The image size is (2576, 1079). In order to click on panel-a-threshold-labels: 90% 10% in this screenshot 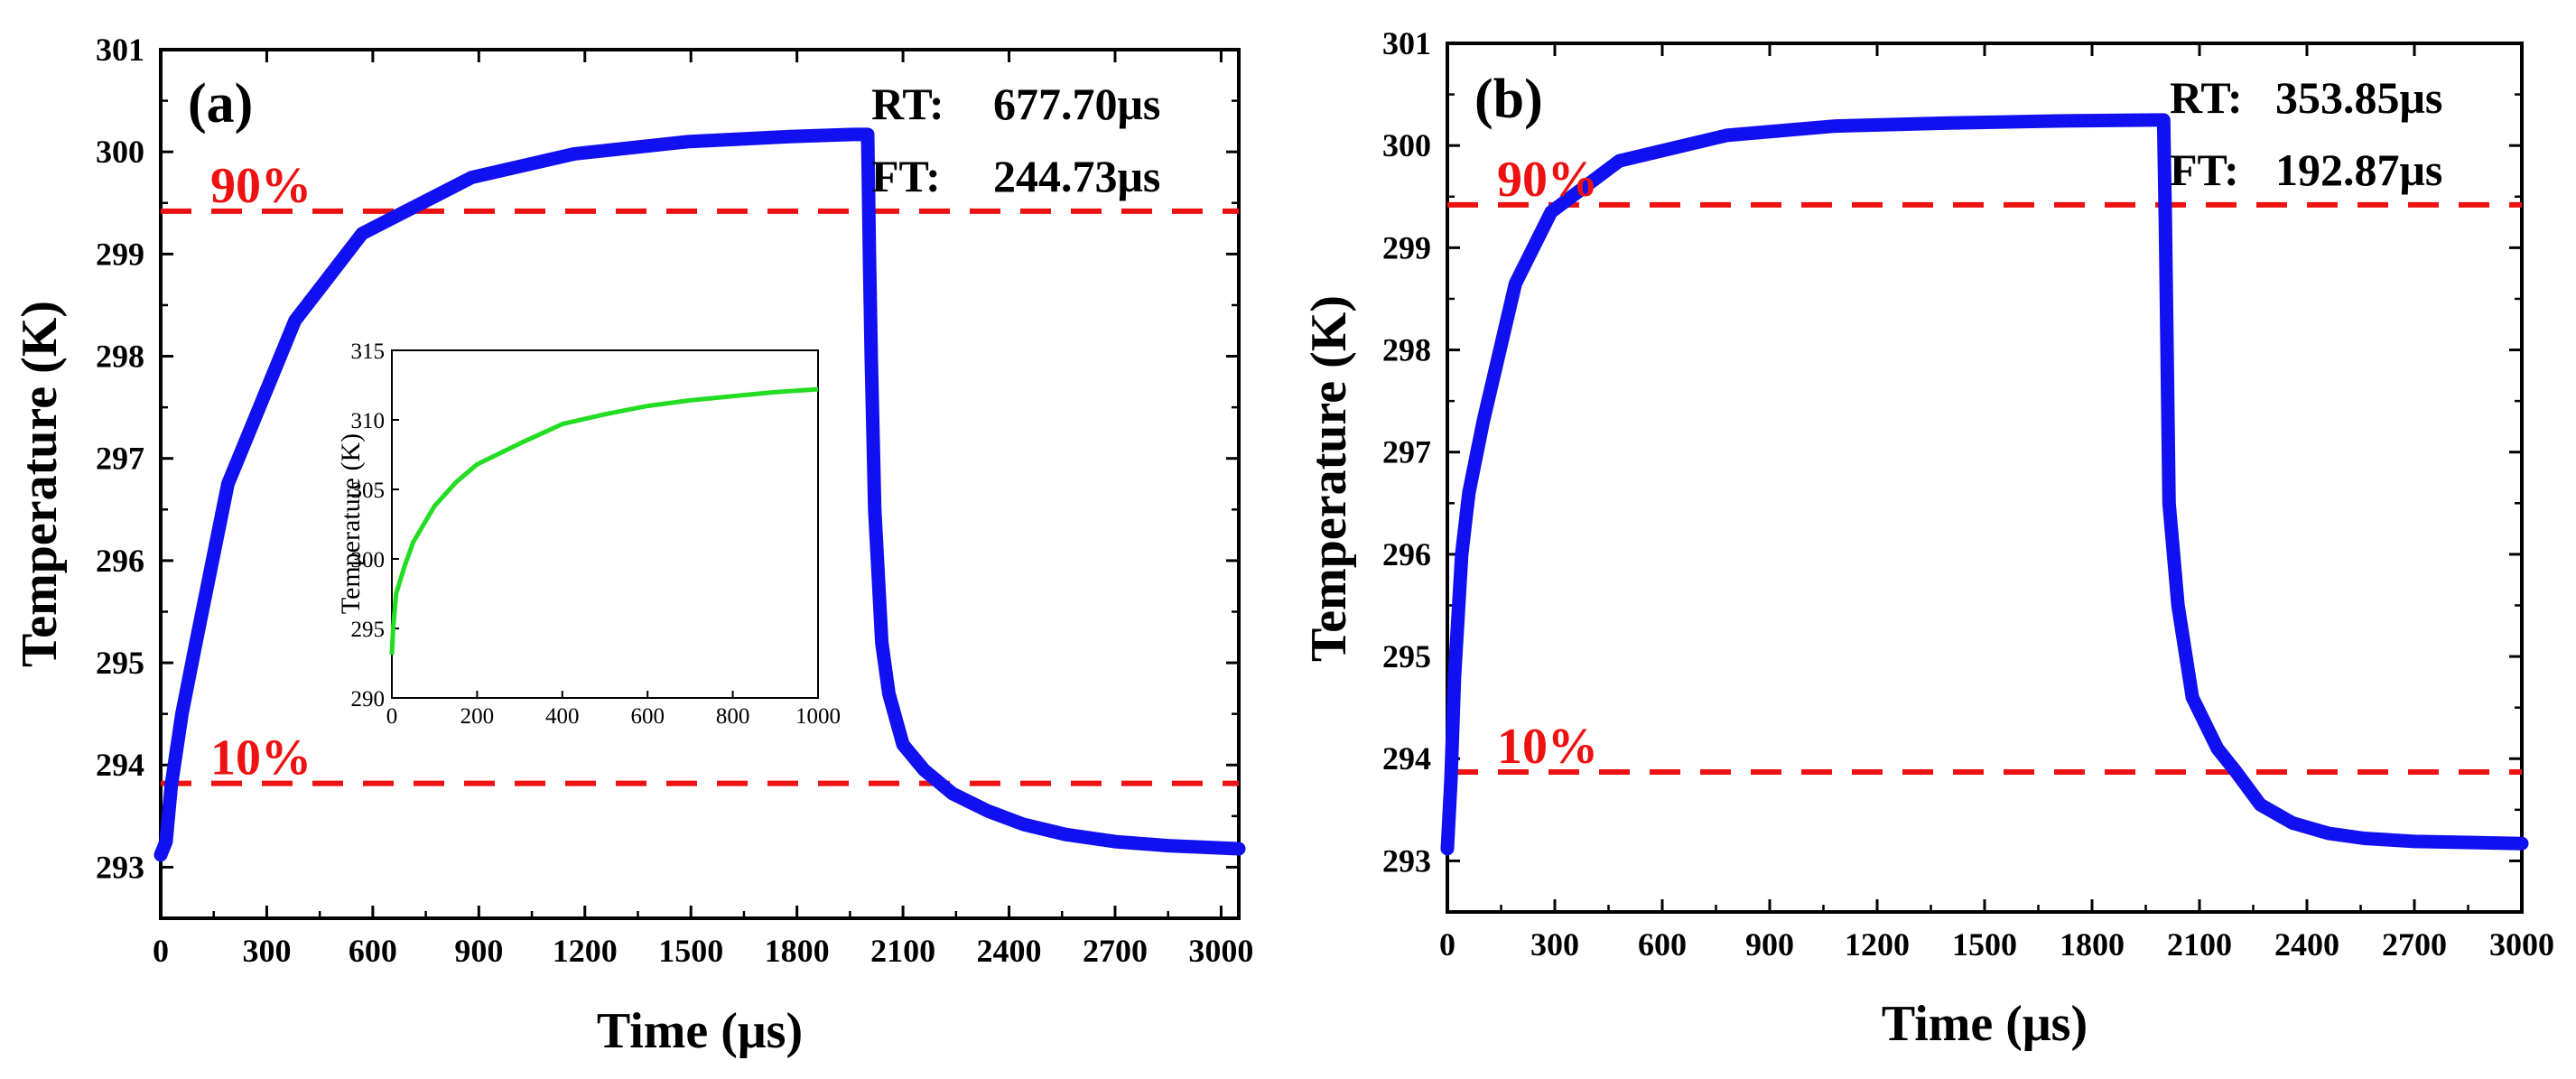, I will do `click(261, 472)`.